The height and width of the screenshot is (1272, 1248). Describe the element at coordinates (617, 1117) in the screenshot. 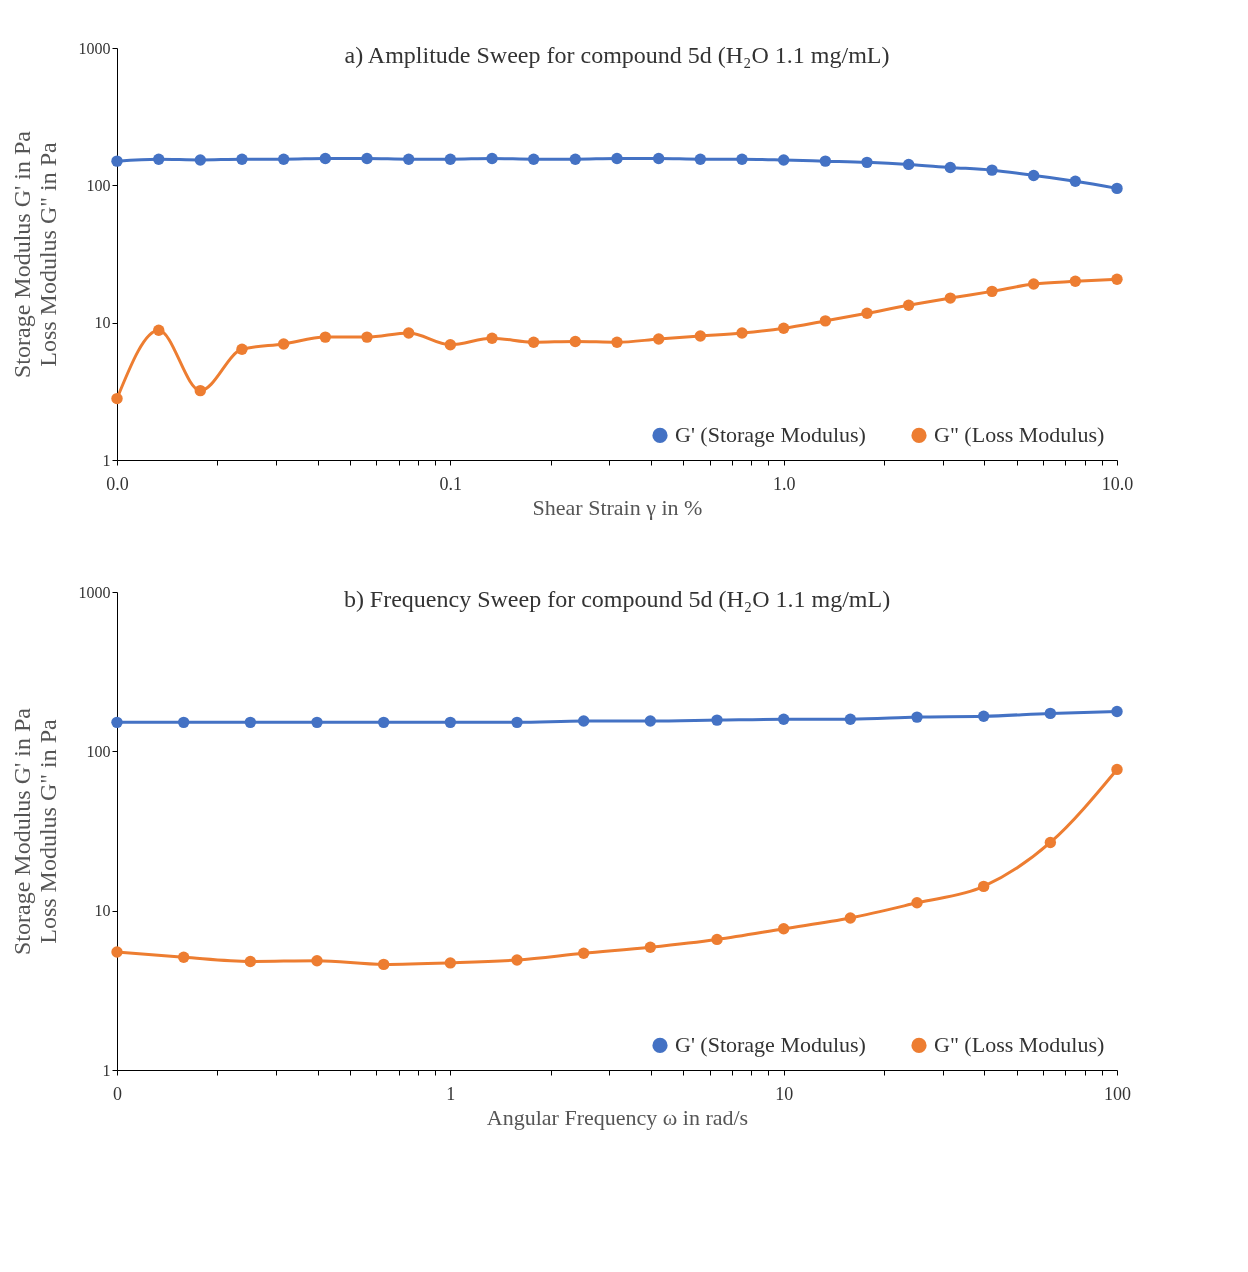

I see `x-axis-title: Angular Frequency ω in rad/s` at that location.